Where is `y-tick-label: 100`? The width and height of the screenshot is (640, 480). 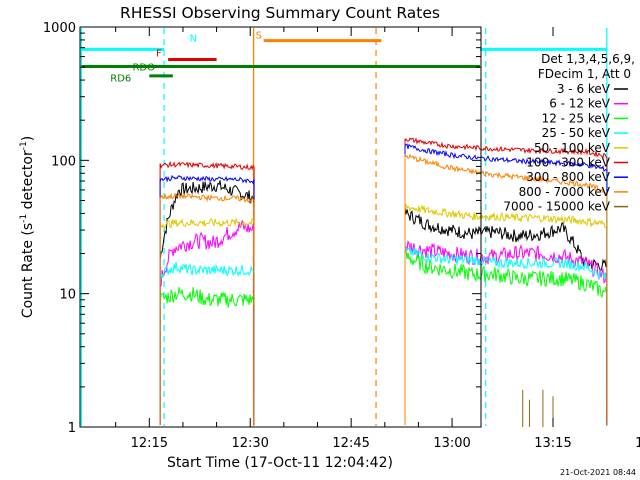
y-tick-label: 100 is located at coordinates (63, 161).